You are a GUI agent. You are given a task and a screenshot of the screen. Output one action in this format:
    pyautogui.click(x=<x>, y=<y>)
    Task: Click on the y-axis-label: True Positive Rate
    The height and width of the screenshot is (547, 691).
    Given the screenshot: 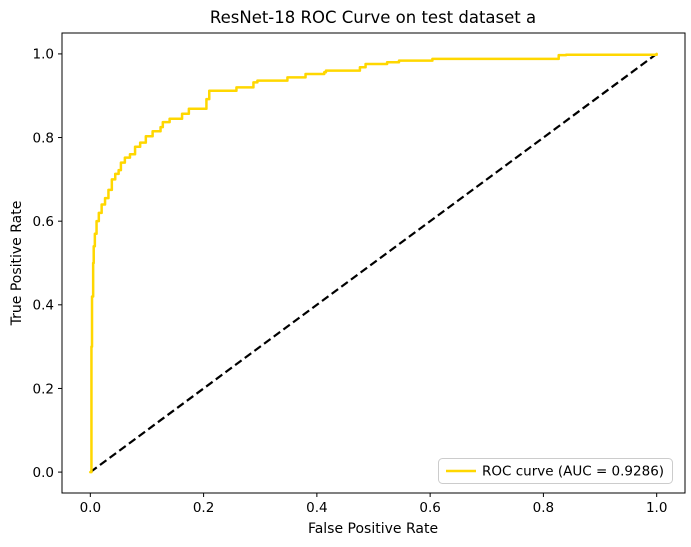 What is the action you would take?
    pyautogui.click(x=17, y=264)
    